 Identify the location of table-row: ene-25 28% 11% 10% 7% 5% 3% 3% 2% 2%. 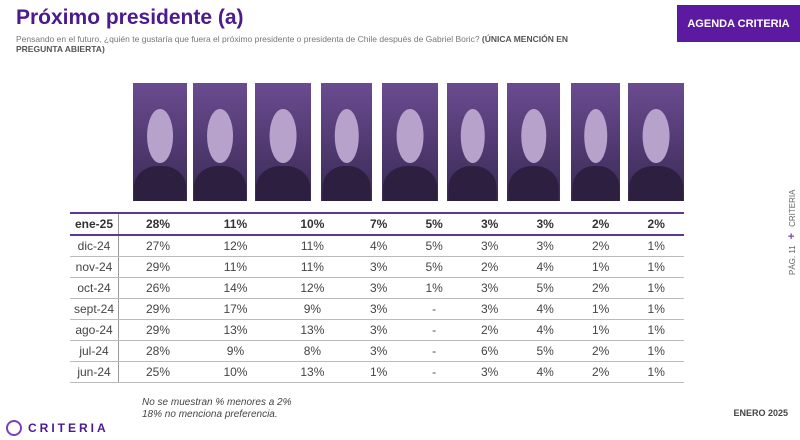
(377, 224).